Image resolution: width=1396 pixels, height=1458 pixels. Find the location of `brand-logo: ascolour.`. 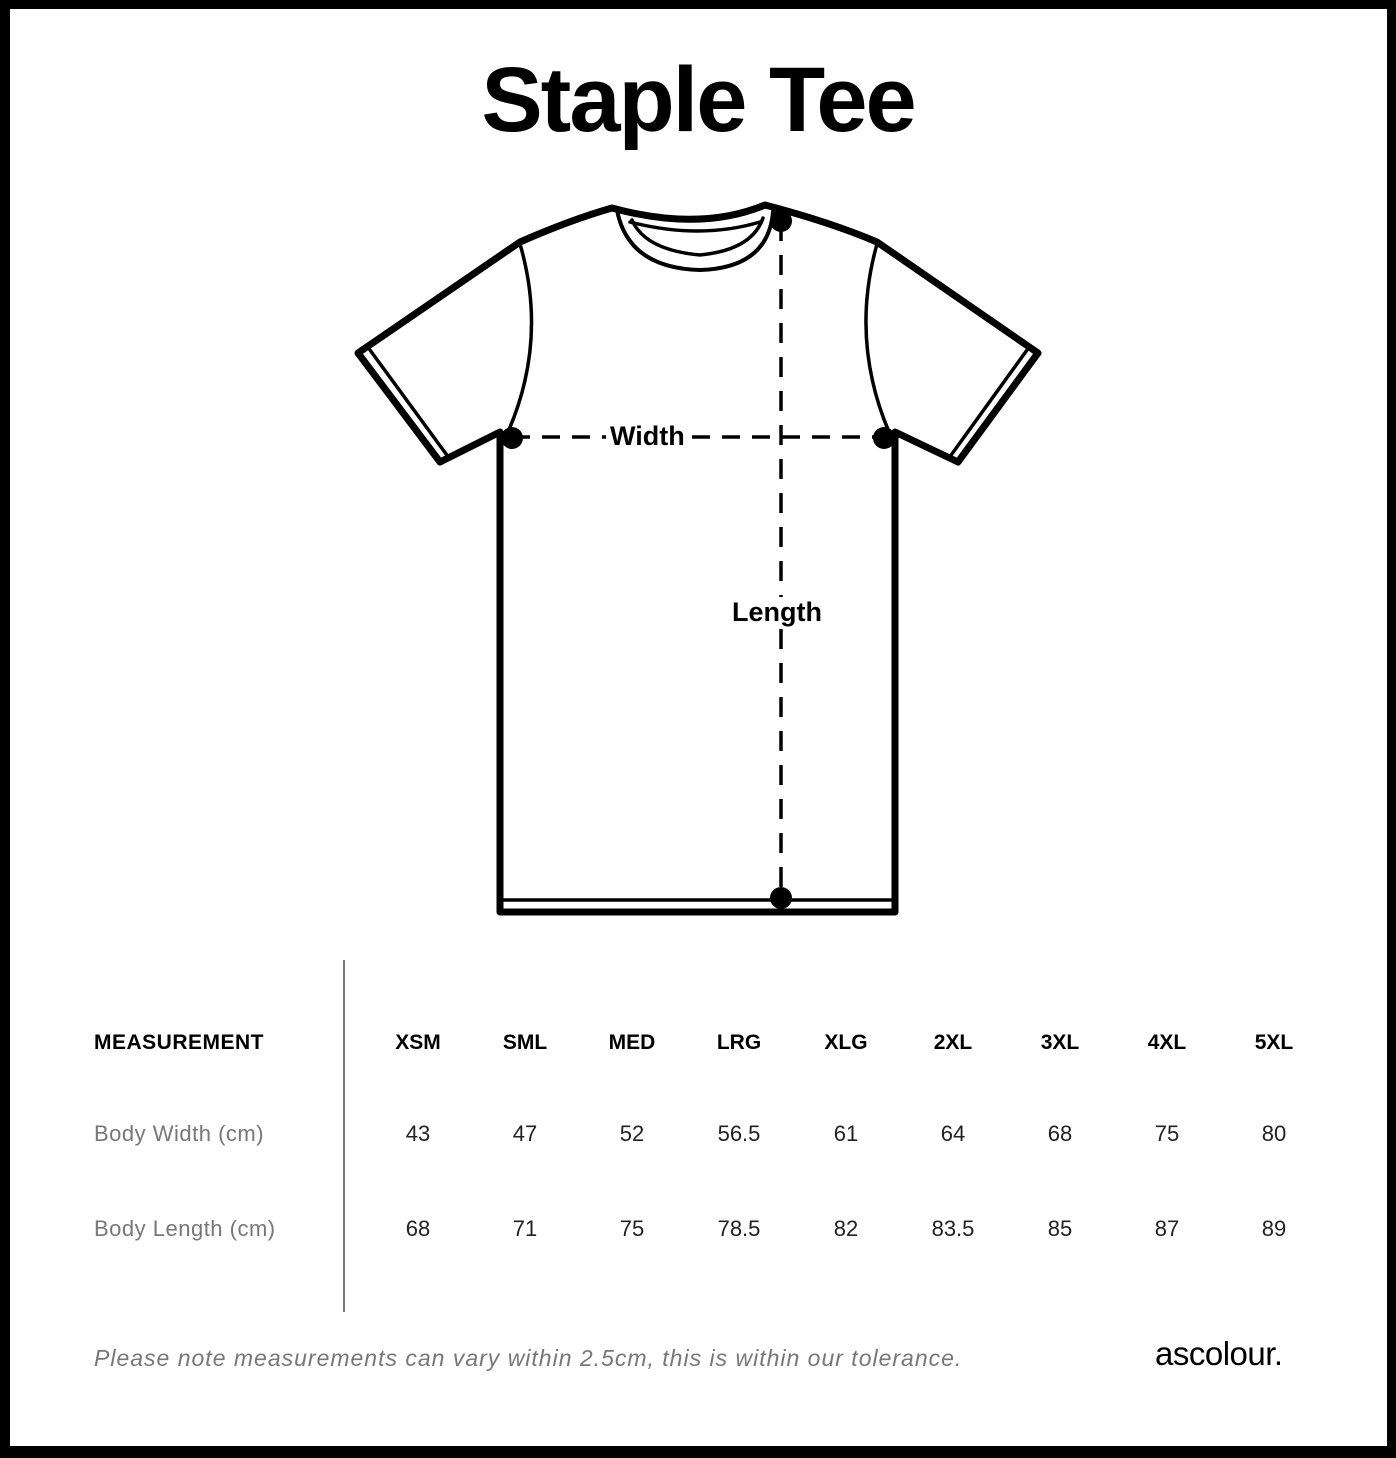

brand-logo: ascolour. is located at coordinates (1219, 1353).